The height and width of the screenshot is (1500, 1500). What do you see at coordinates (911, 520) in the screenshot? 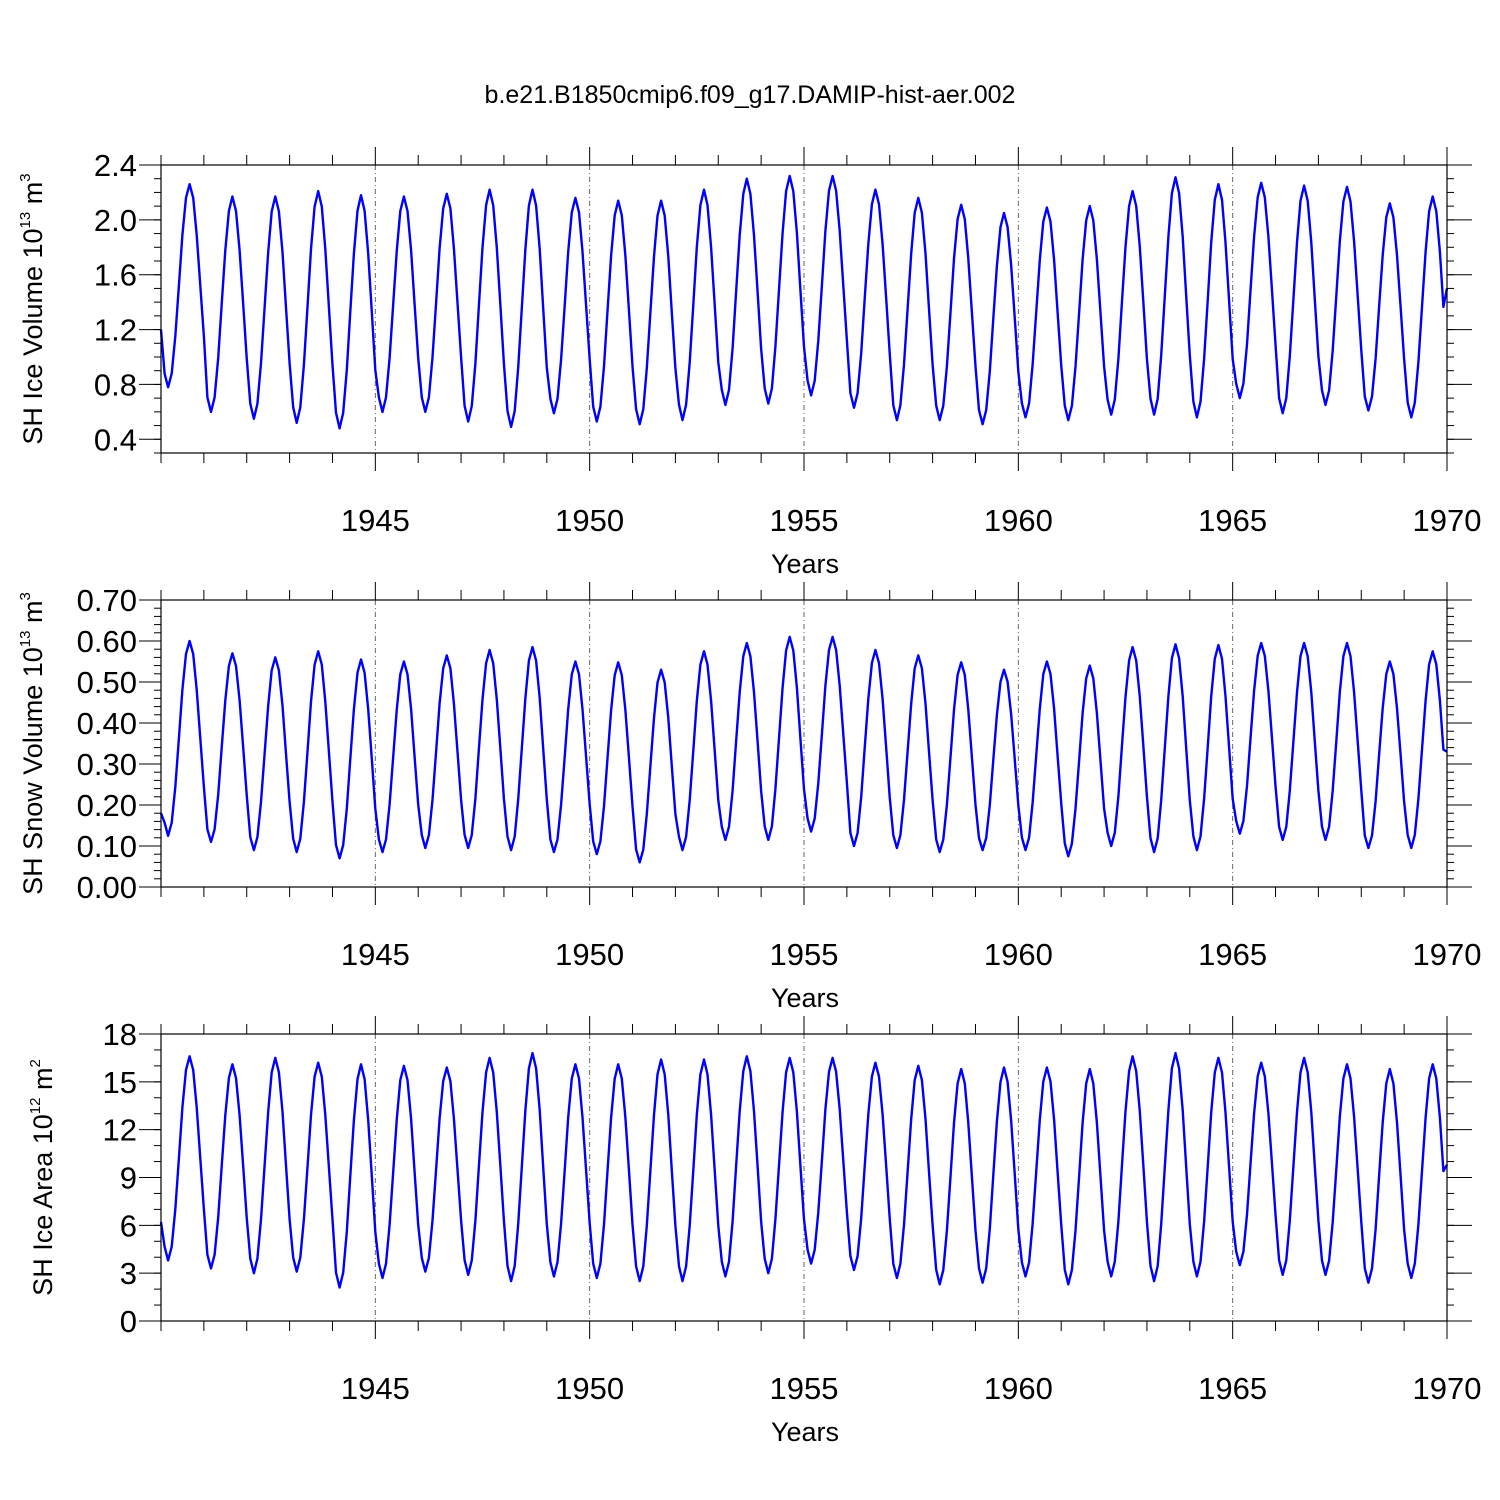
I see `ice-volume-x-tick-labels: 1945 1950 1955 1960 1965 1970` at bounding box center [911, 520].